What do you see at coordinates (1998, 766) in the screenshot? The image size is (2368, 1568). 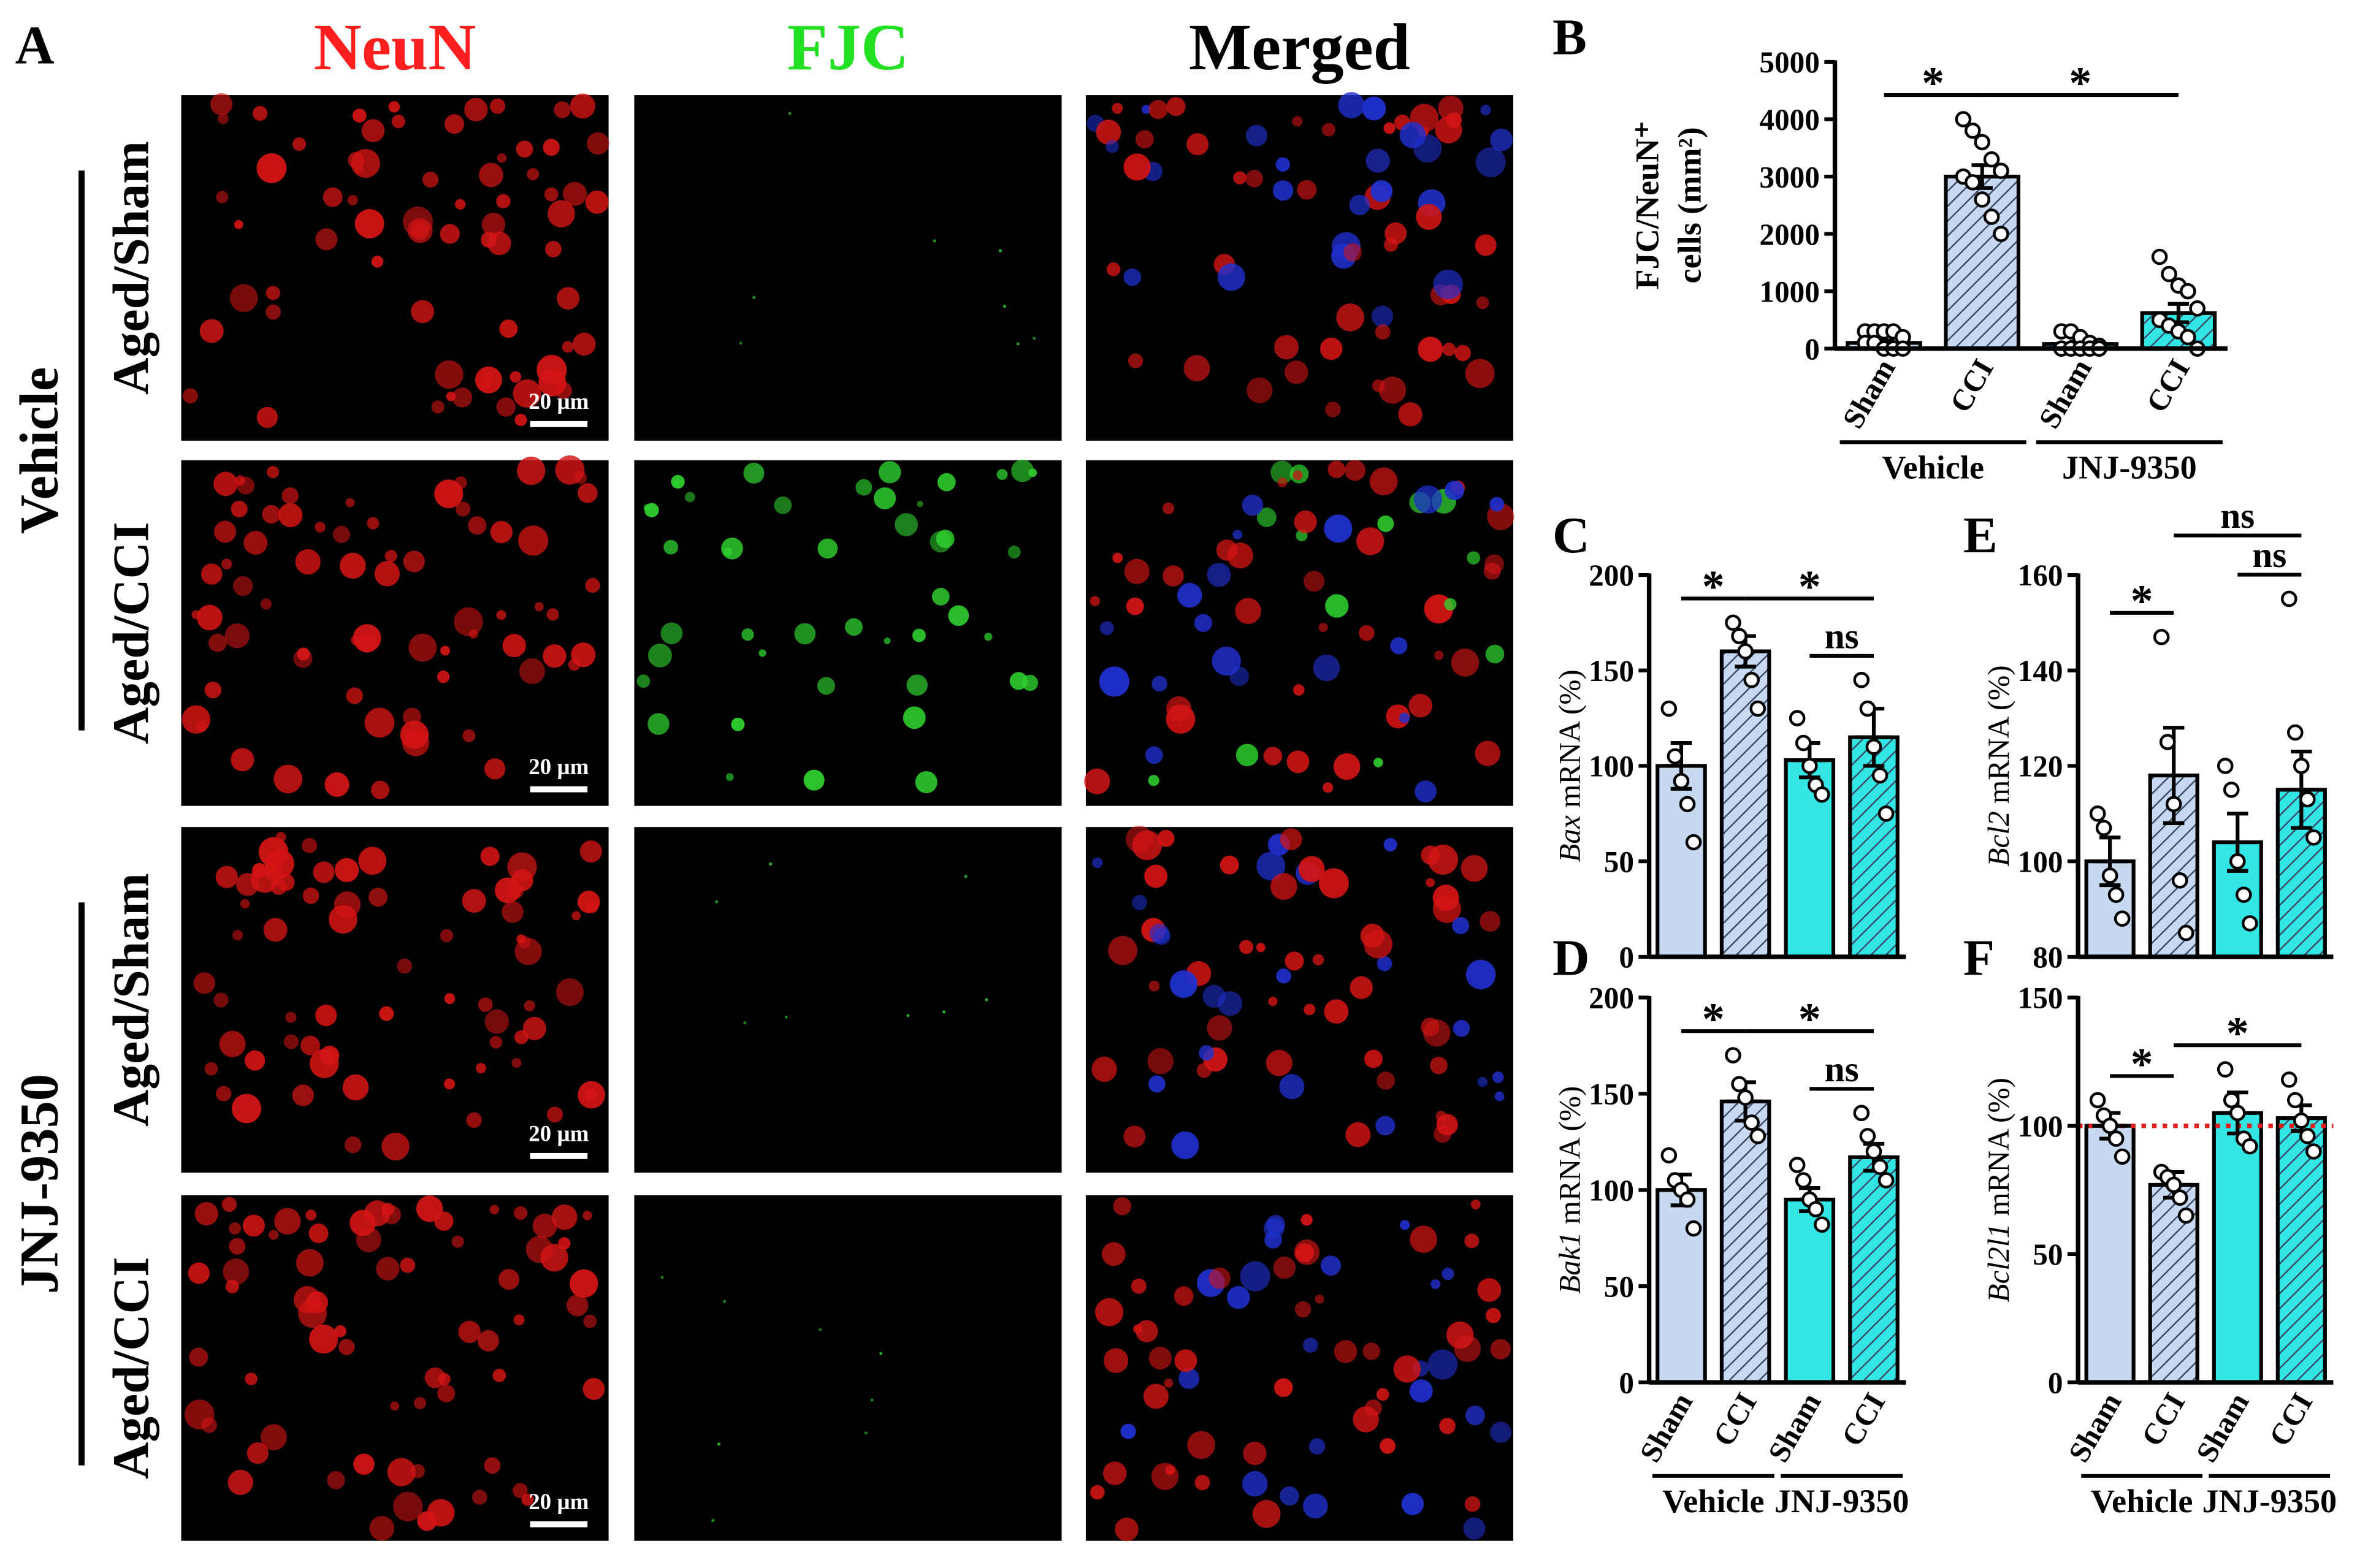 I see `y-axis-label: Bcl2 mRNA (%)` at bounding box center [1998, 766].